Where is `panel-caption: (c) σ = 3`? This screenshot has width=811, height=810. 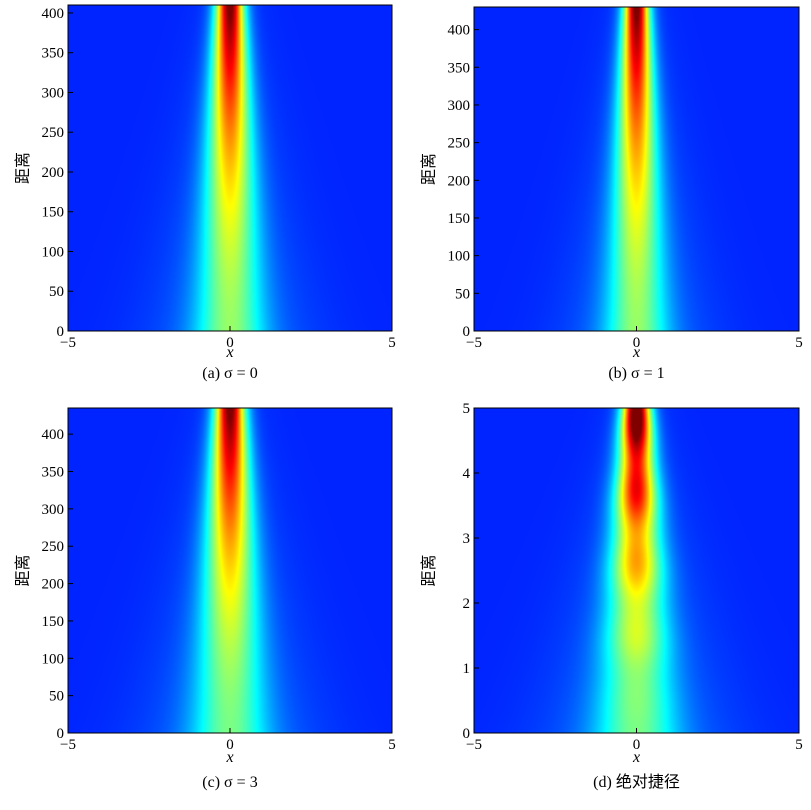
panel-caption: (c) σ = 3 is located at coordinates (229, 782).